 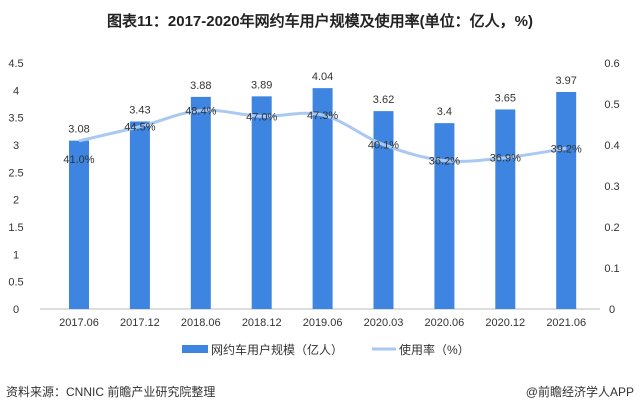 I want to click on y-left-tick: 2.5, so click(x=15, y=173).